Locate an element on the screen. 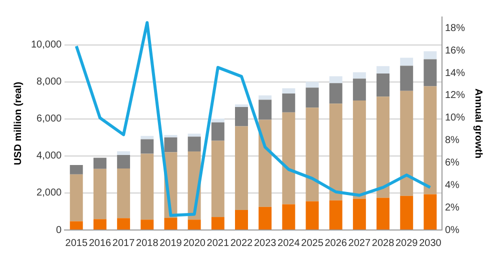  y2-tick-label: 10% is located at coordinates (455, 118).